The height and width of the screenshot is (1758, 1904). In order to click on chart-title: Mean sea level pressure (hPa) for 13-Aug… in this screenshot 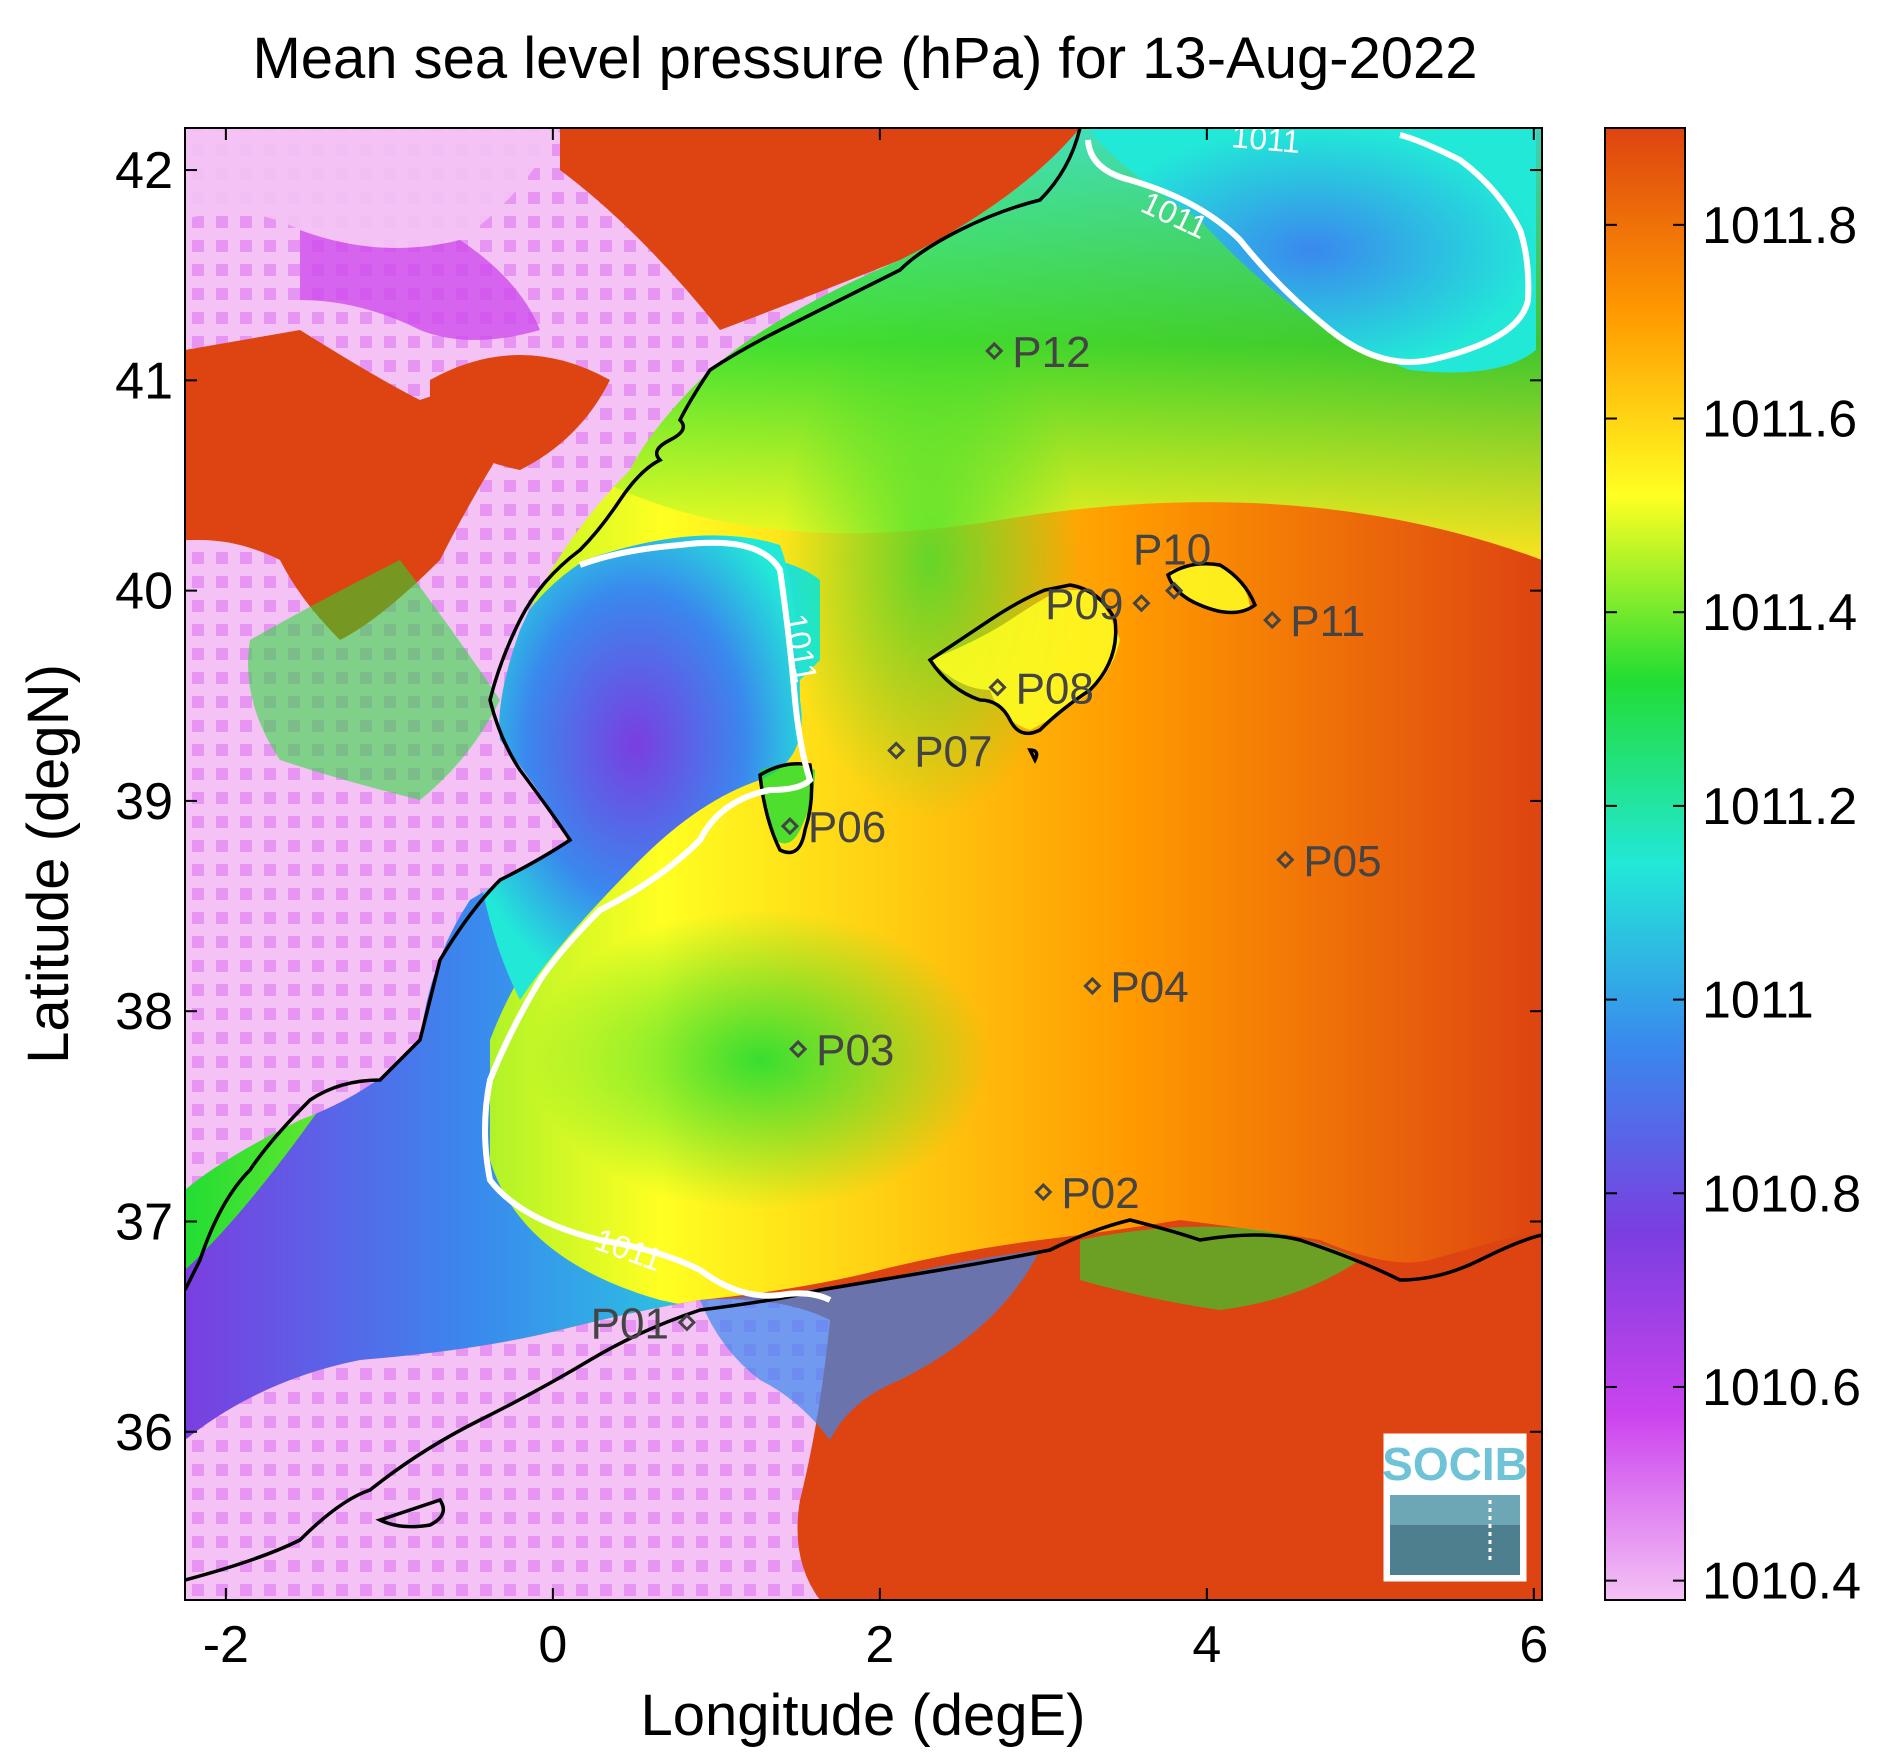, I will do `click(864, 58)`.